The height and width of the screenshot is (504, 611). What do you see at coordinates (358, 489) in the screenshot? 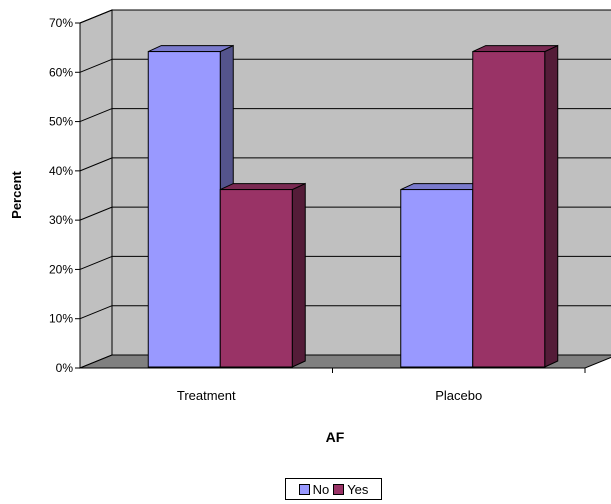
I see `legend-label-yes: Yes` at bounding box center [358, 489].